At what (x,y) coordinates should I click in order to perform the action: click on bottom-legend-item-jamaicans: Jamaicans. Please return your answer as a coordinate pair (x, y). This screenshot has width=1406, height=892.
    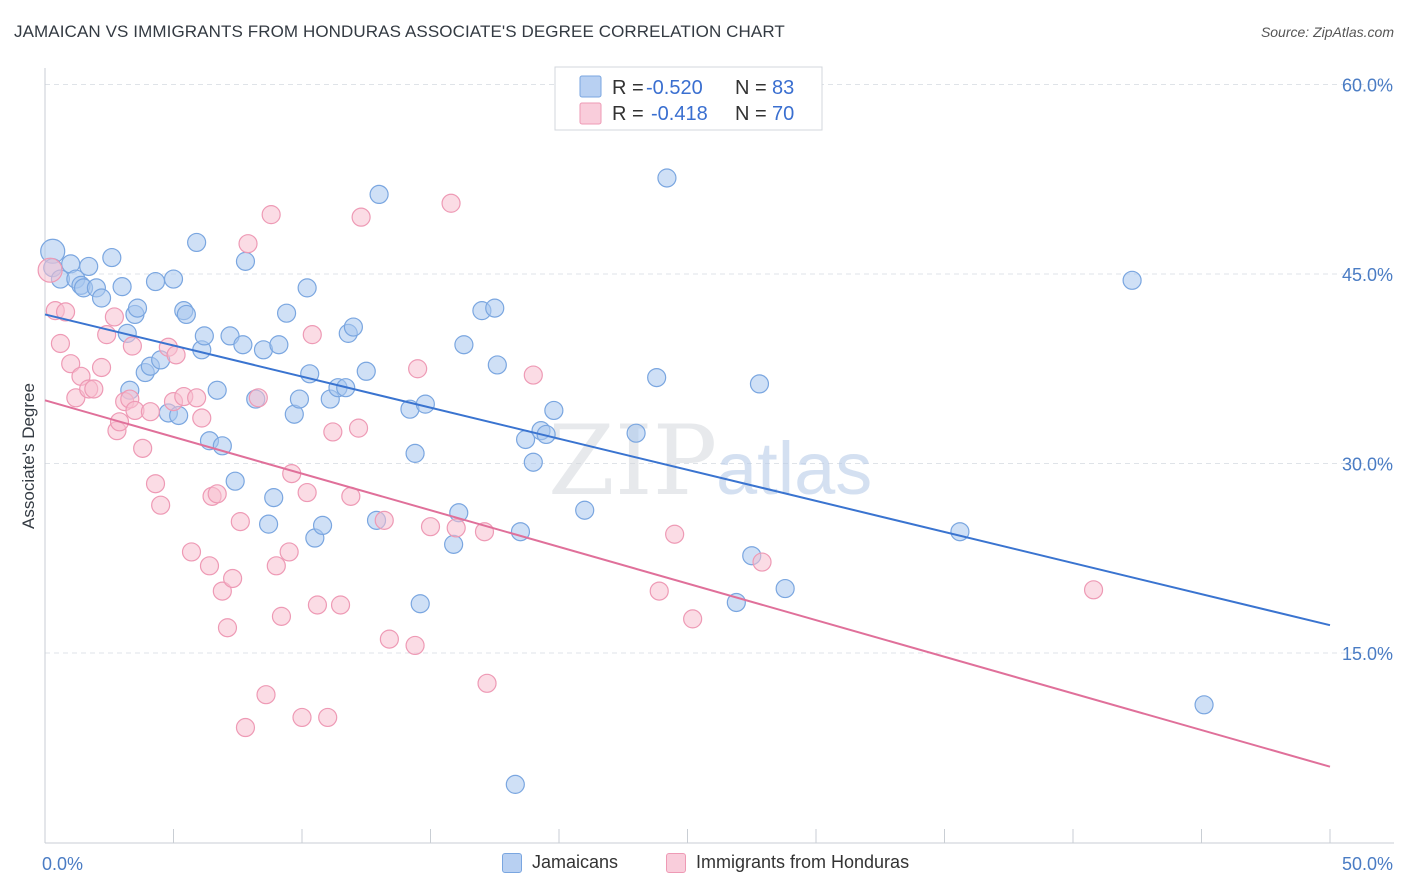
    Looking at the image, I should click on (560, 862).